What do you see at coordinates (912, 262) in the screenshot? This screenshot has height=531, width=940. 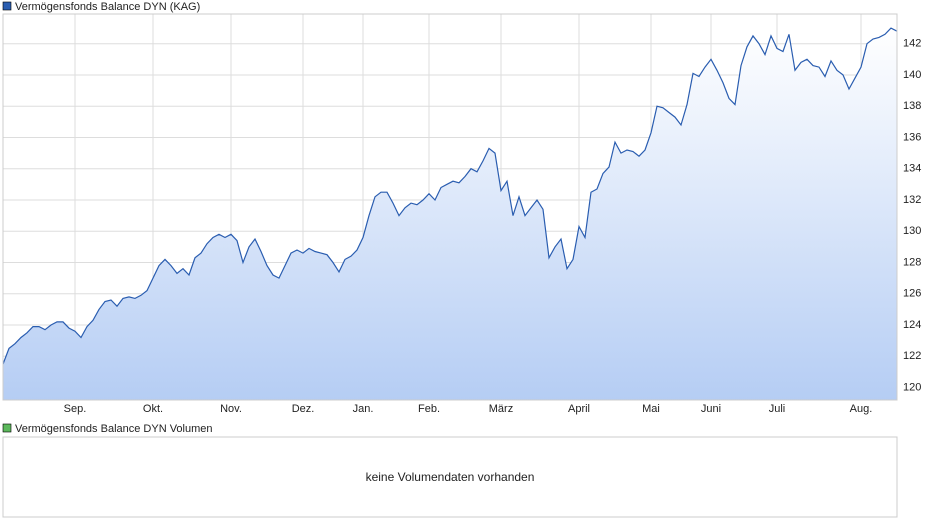 I see `y-tick-label: 128` at bounding box center [912, 262].